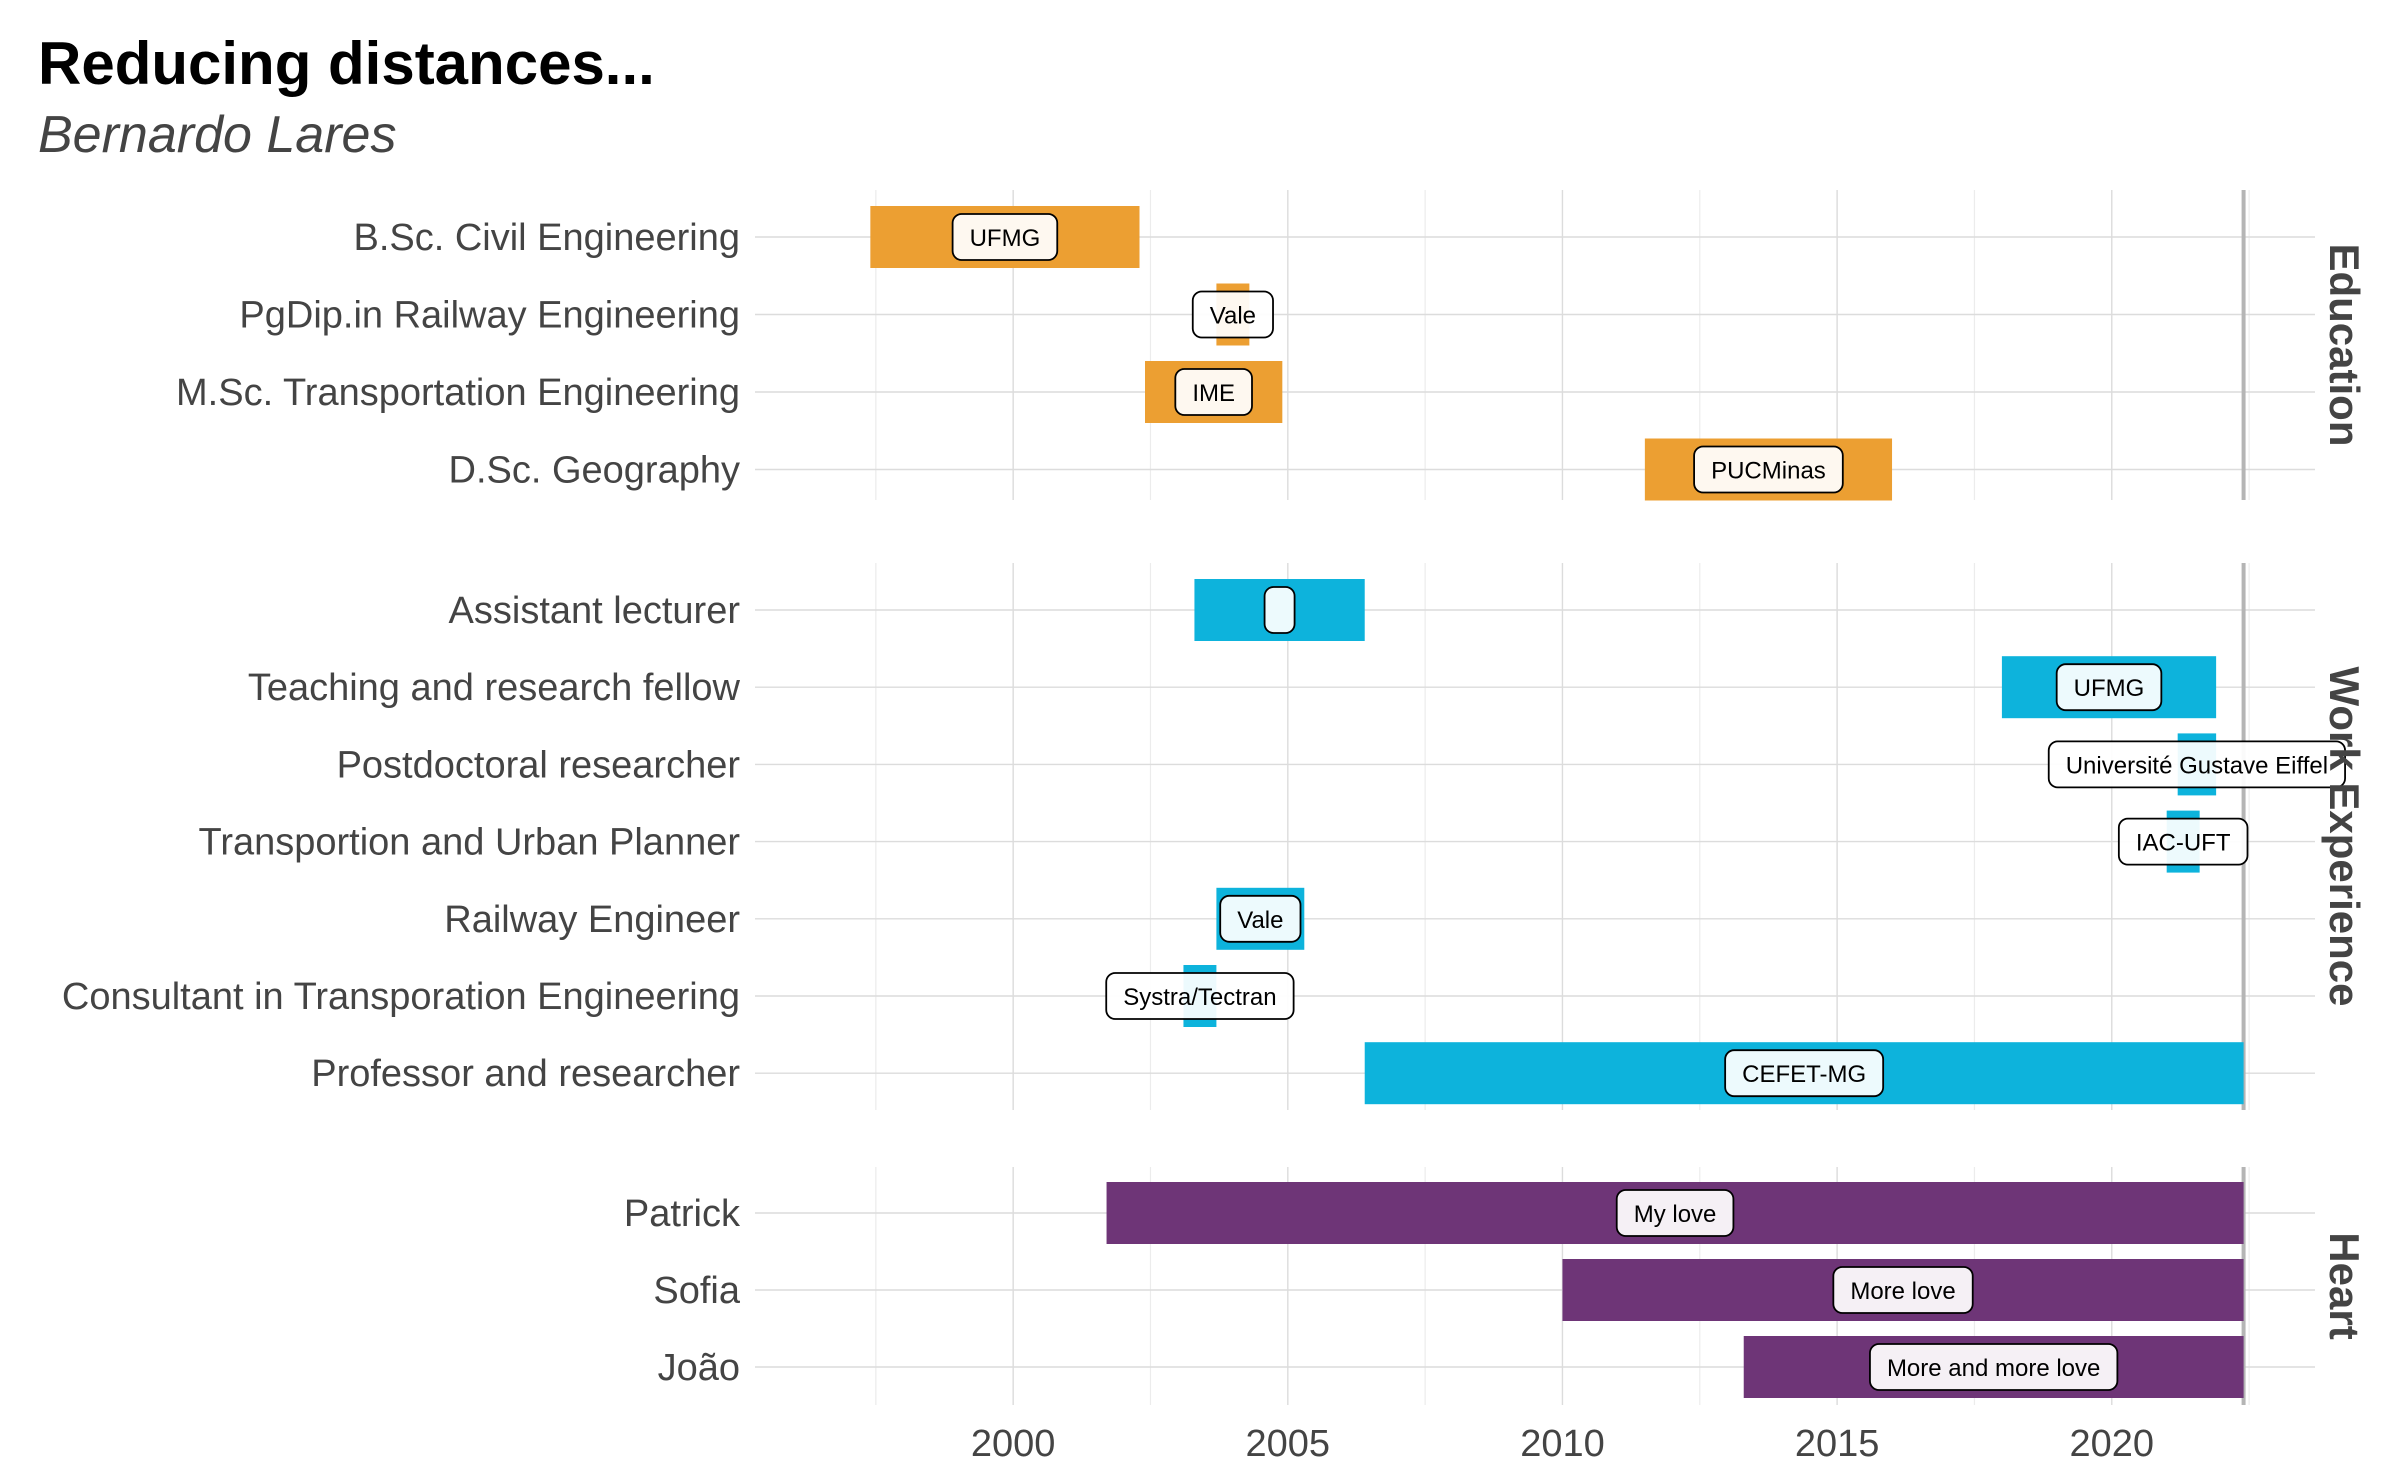 This screenshot has width=2400, height=1483. I want to click on bar-label-professor-and-researcher: CEFET-MG, so click(1804, 1073).